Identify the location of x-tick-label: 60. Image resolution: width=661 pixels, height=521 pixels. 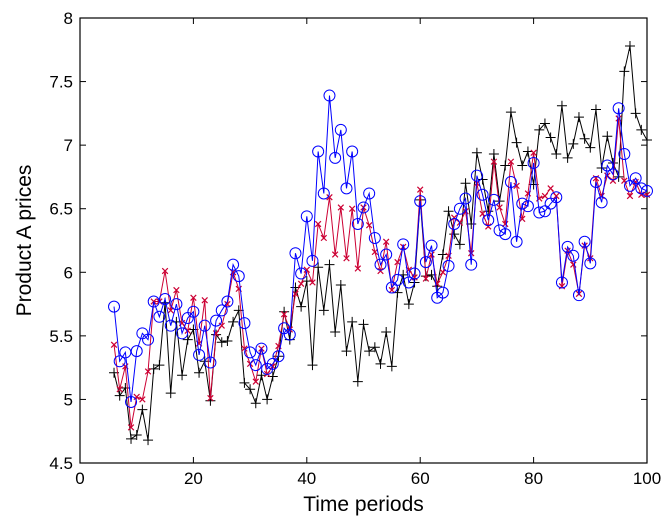
(420, 478).